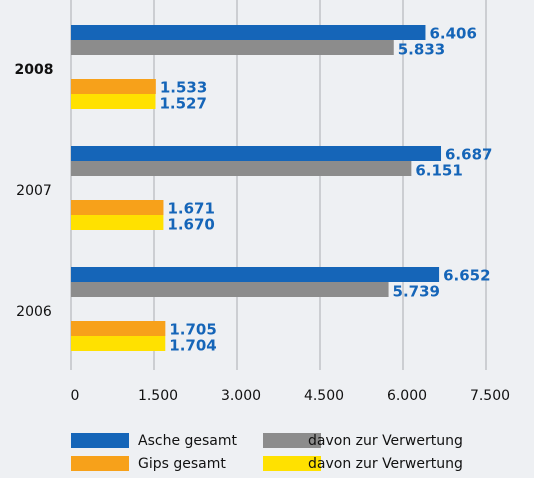  I want to click on category-label: 2006, so click(34, 312).